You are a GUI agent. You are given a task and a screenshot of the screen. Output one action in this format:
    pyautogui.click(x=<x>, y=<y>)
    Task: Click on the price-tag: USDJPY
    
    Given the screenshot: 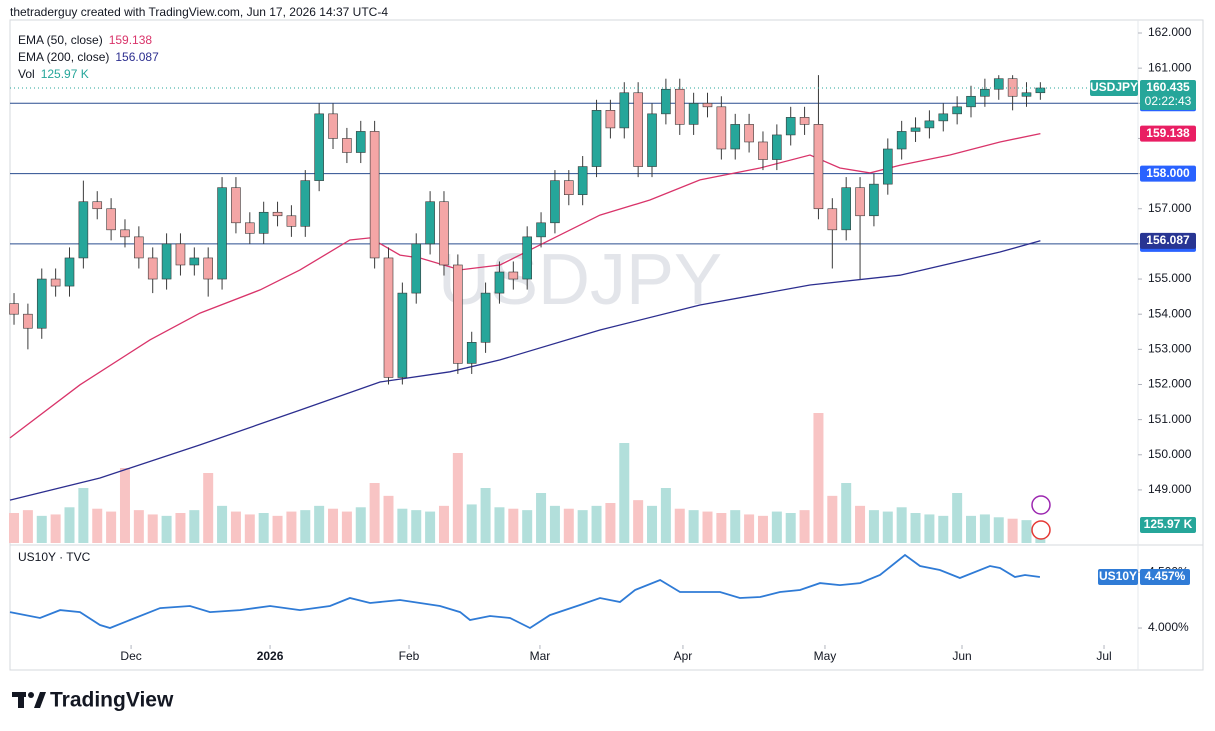 What is the action you would take?
    pyautogui.click(x=1114, y=87)
    